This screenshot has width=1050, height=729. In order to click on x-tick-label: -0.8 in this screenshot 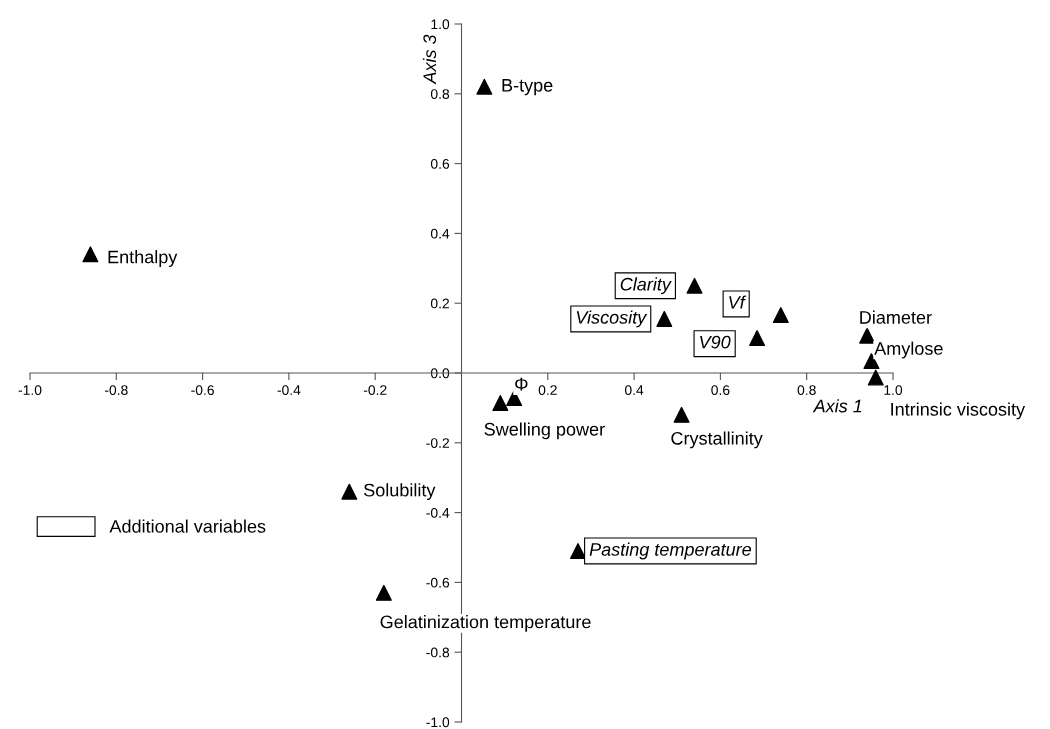, I will do `click(116, 390)`.